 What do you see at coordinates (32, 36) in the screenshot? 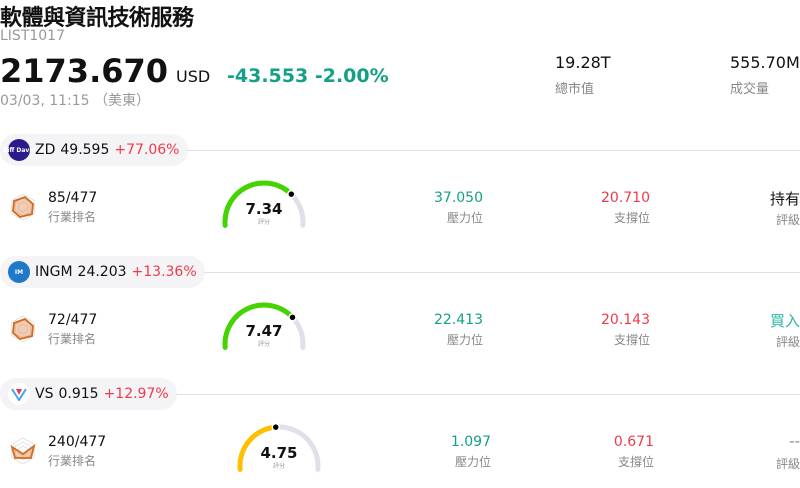
I see `index-code: LIST1017` at bounding box center [32, 36].